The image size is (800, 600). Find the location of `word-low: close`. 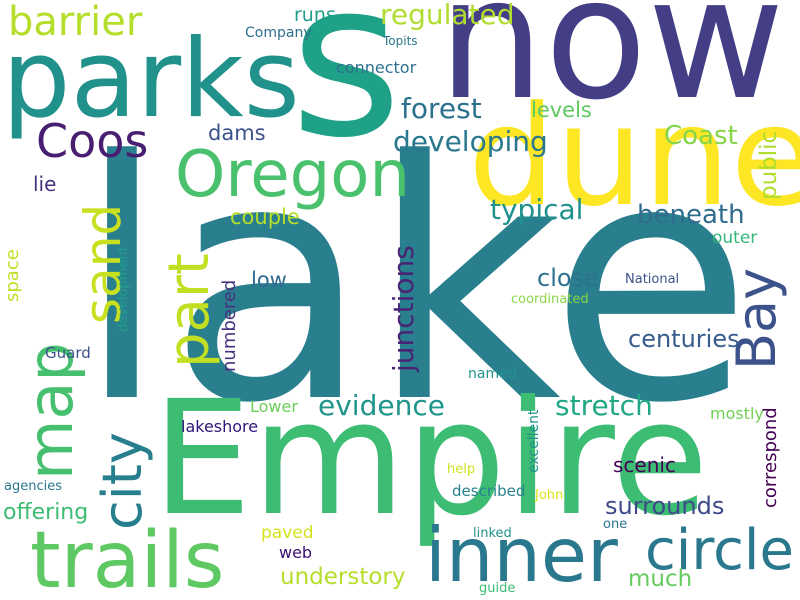

word-low: close is located at coordinates (568, 278).